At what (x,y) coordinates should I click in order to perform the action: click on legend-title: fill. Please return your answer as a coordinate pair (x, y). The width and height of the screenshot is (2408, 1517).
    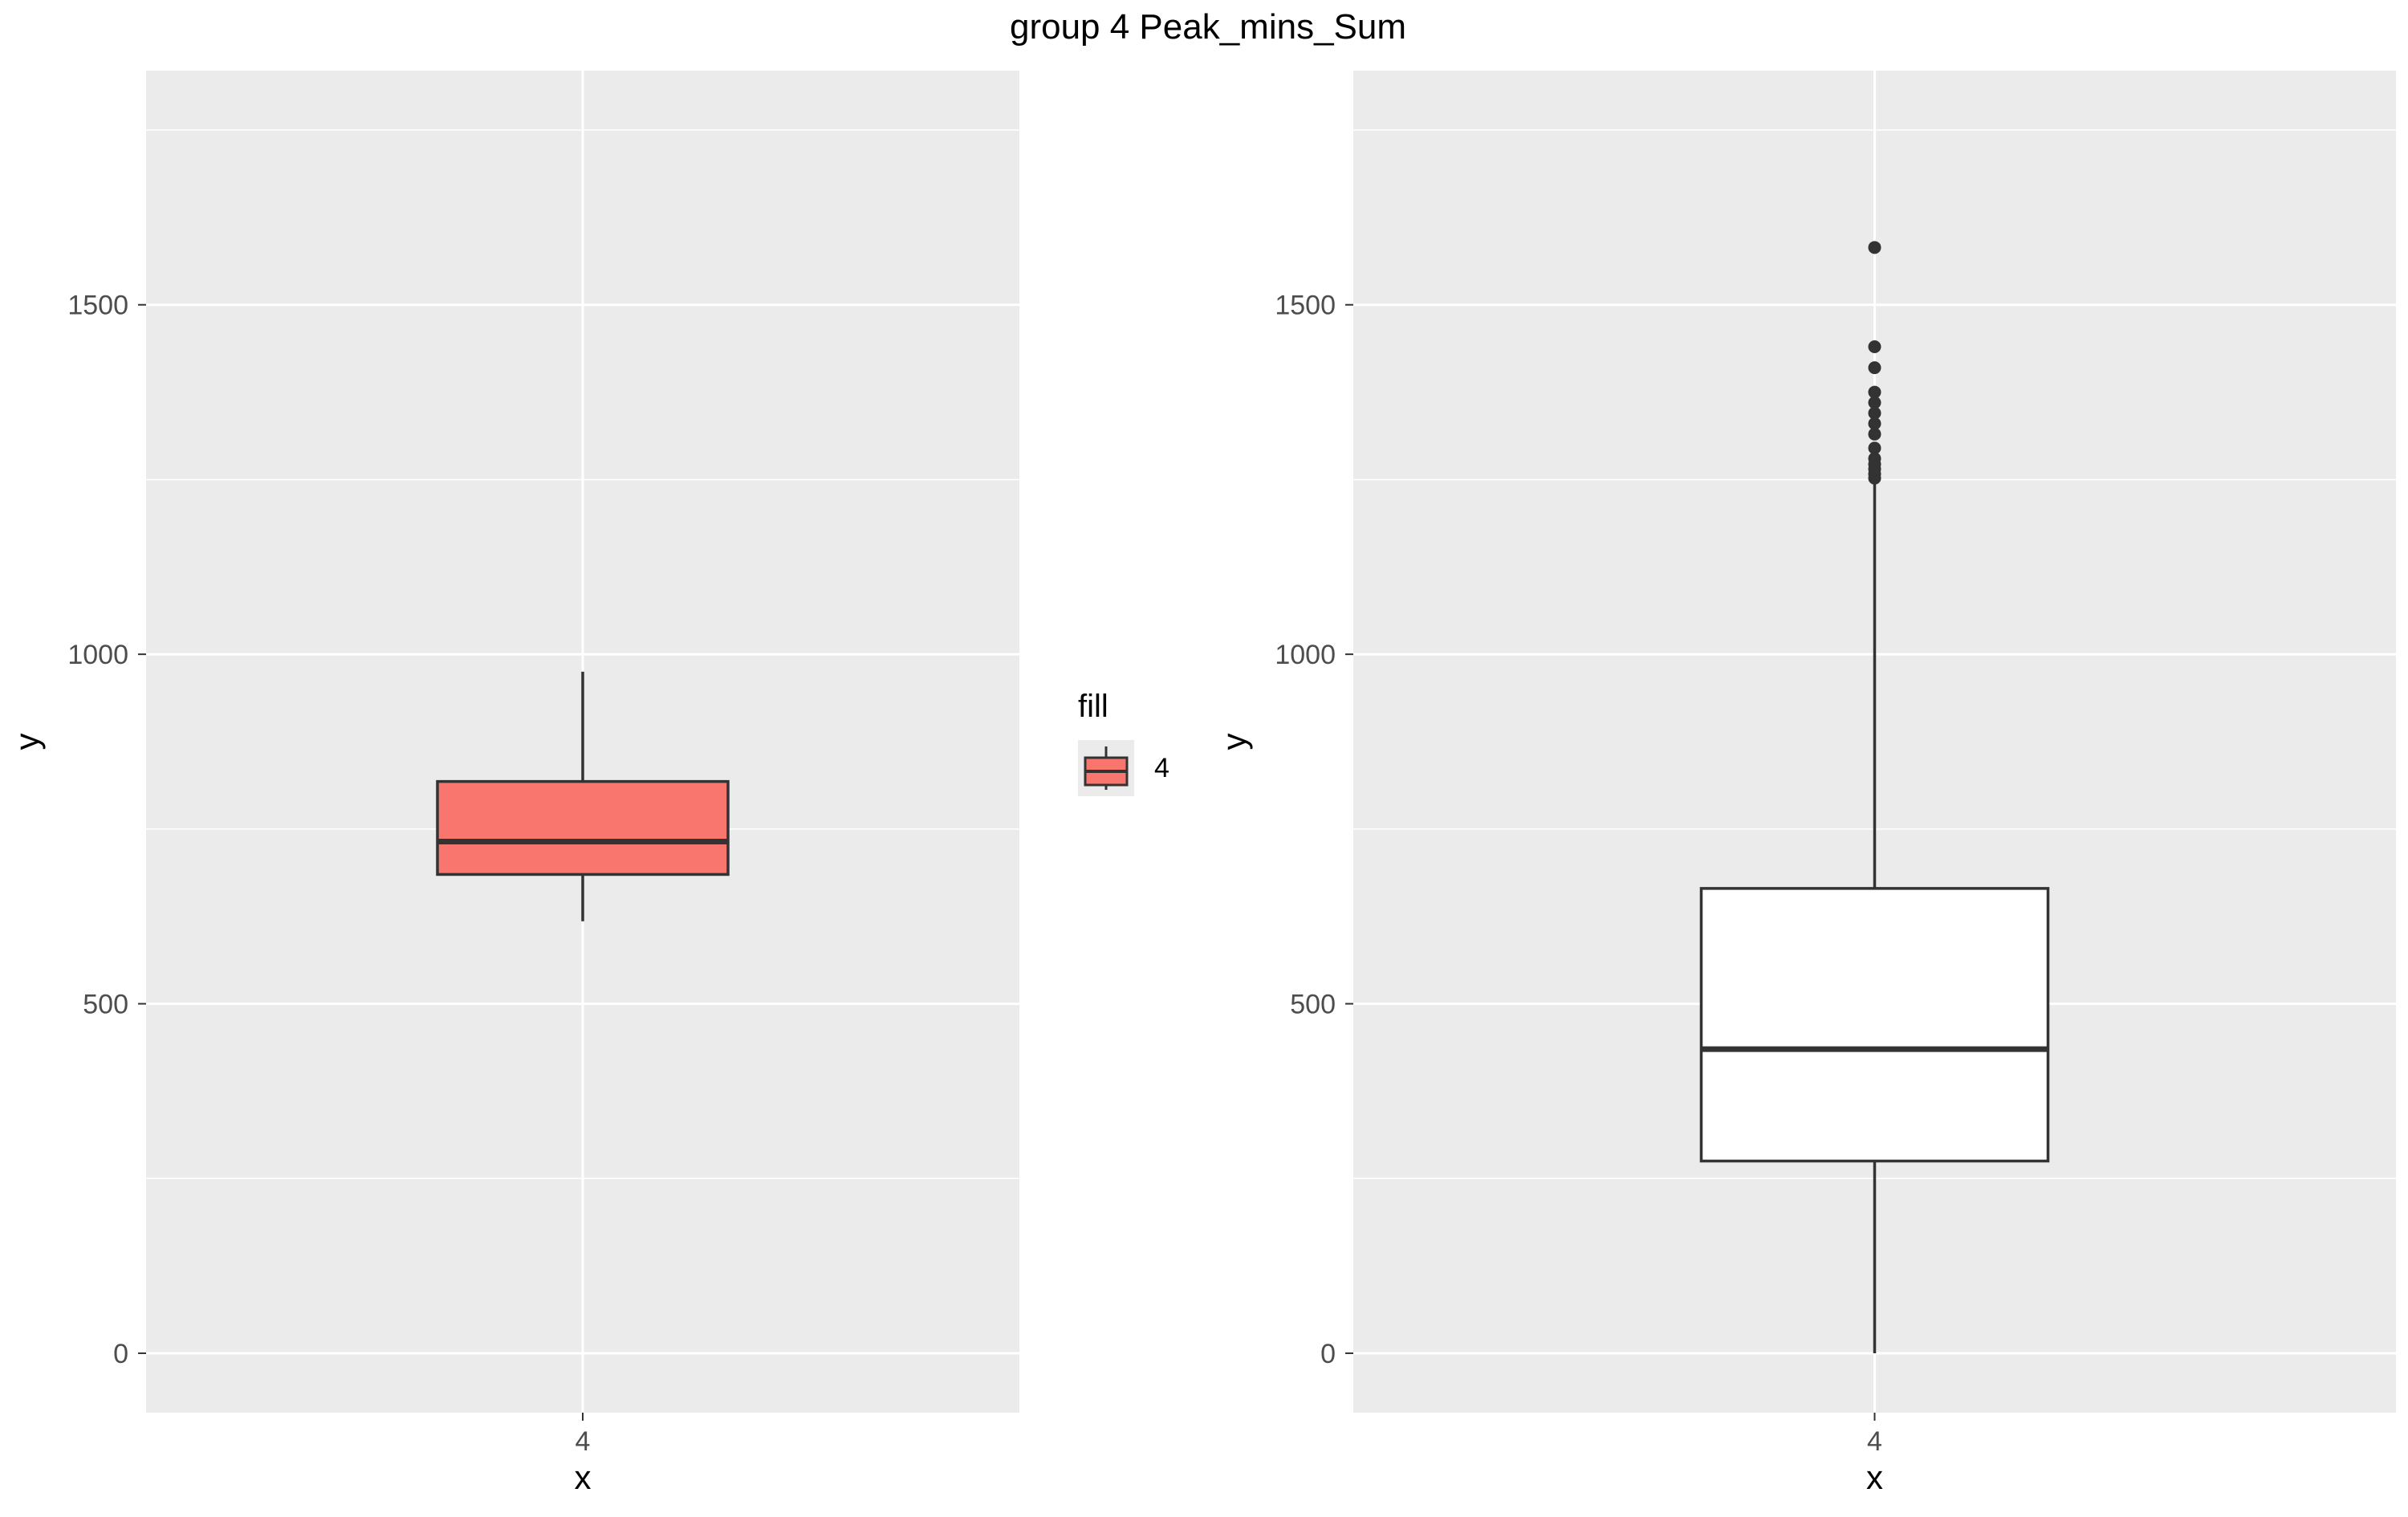
    Looking at the image, I should click on (1093, 706).